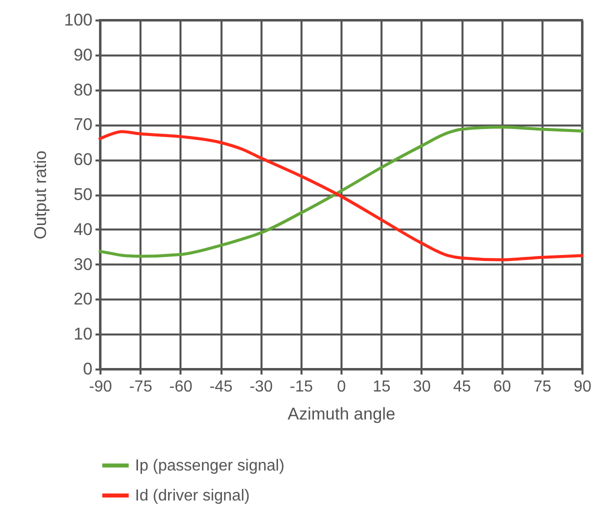 Image resolution: width=603 pixels, height=514 pixels. I want to click on x-tick-label: 60, so click(502, 387).